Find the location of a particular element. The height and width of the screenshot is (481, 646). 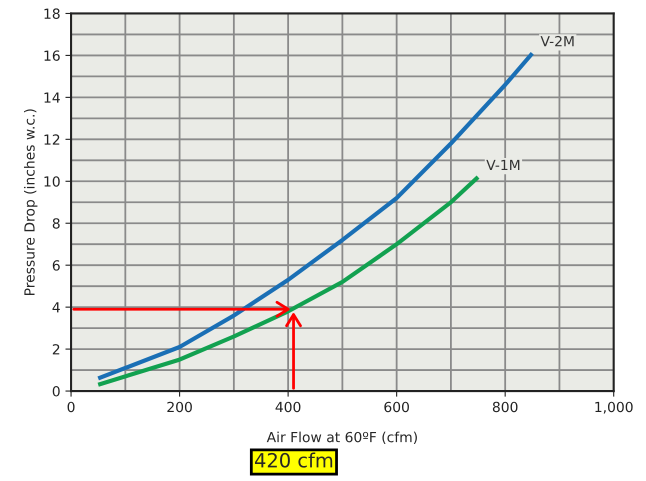

y-axis-title: Pressure Drop (inches w.c.) is located at coordinates (31, 202).